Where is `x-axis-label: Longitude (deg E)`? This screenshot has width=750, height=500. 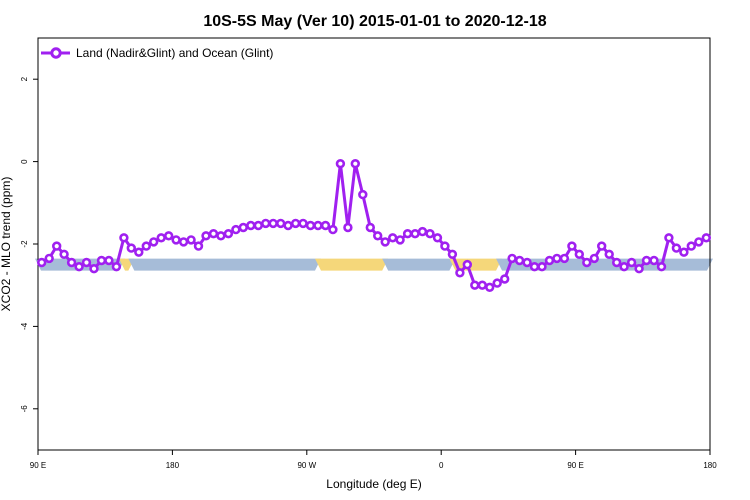
x-axis-label: Longitude (deg E) is located at coordinates (373, 484).